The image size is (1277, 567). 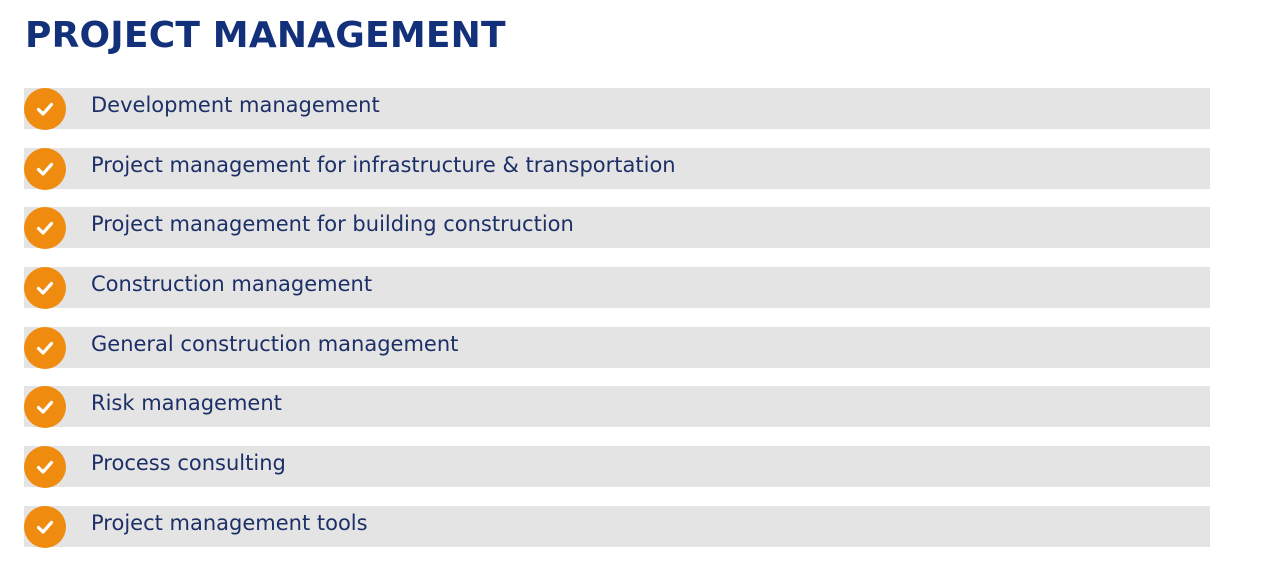 What do you see at coordinates (275, 343) in the screenshot?
I see `list-item-label: General construction management` at bounding box center [275, 343].